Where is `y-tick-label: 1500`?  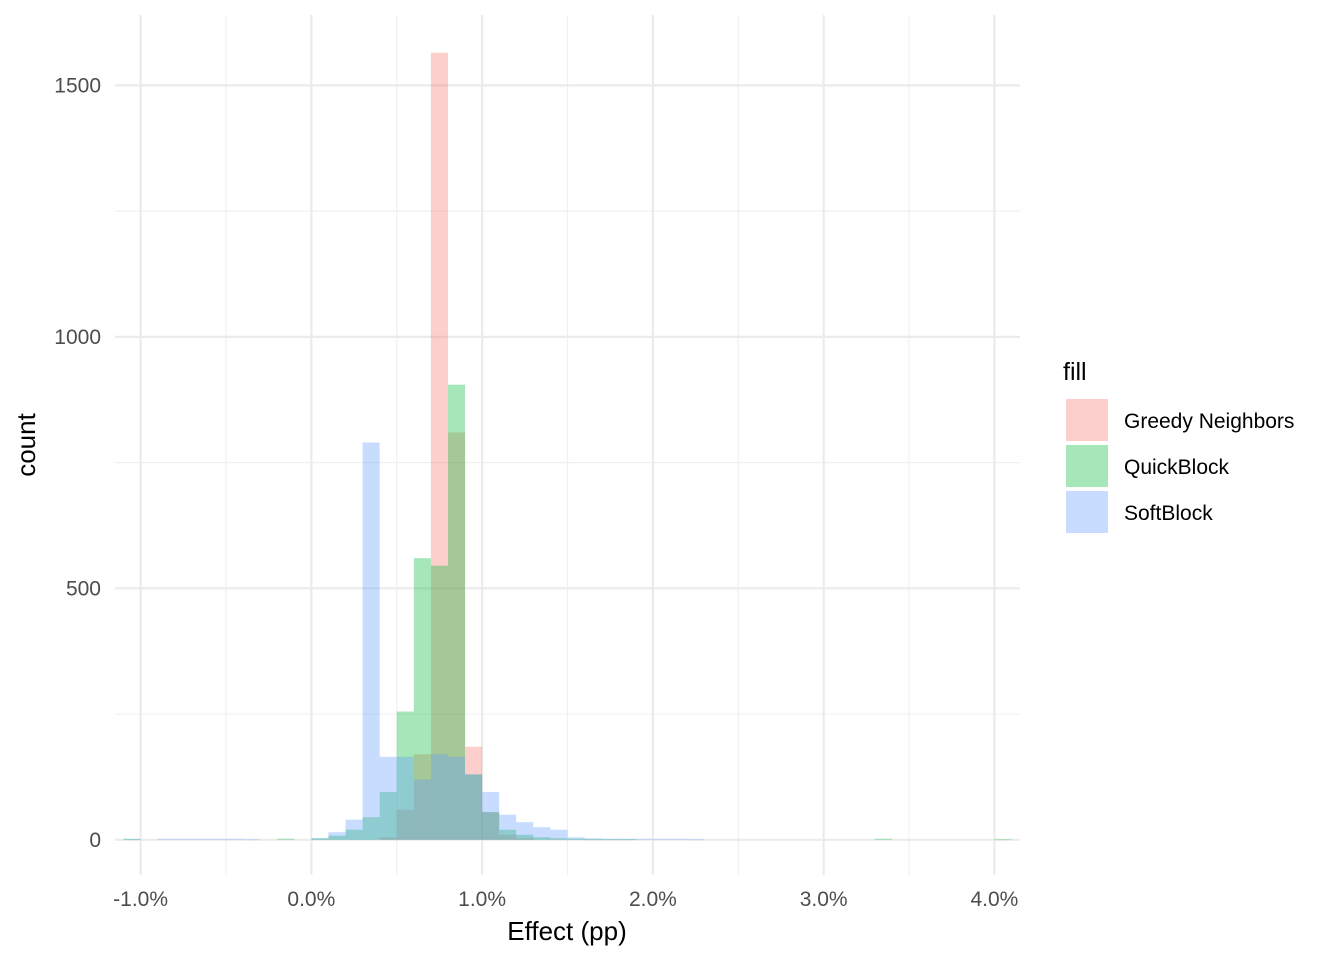 y-tick-label: 1500 is located at coordinates (77, 85).